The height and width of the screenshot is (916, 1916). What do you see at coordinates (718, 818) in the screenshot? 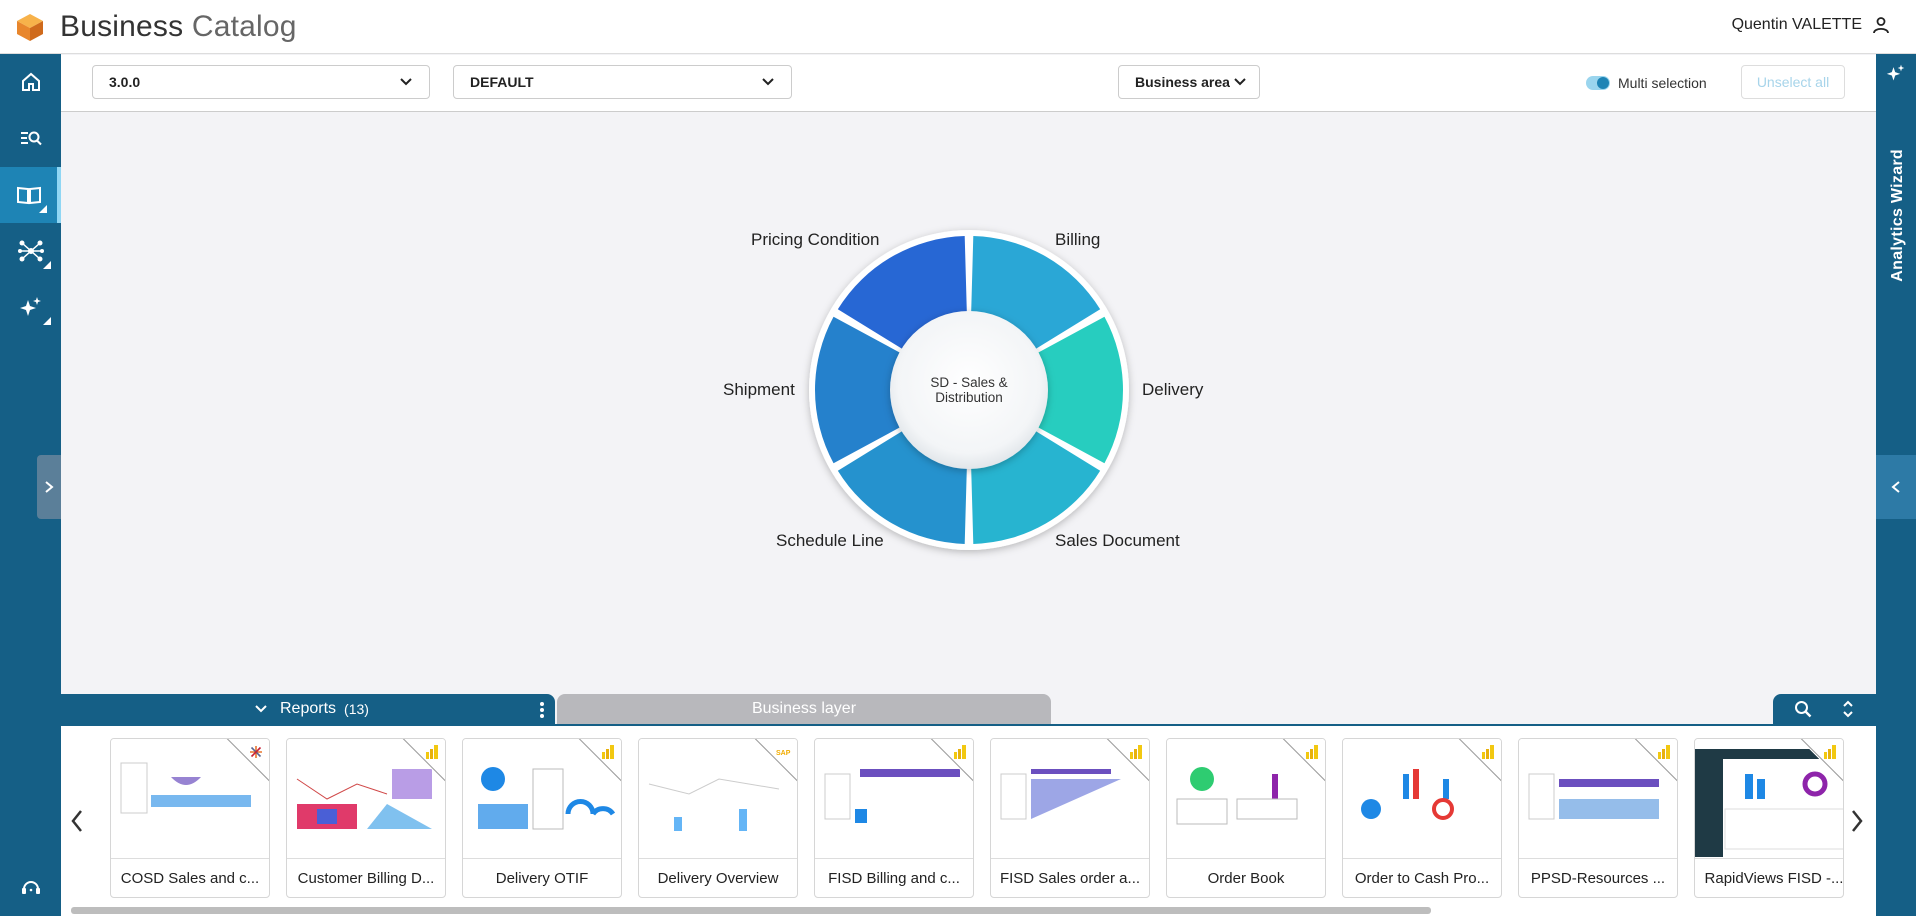
I see `report-card: SAP Delivery Overview` at bounding box center [718, 818].